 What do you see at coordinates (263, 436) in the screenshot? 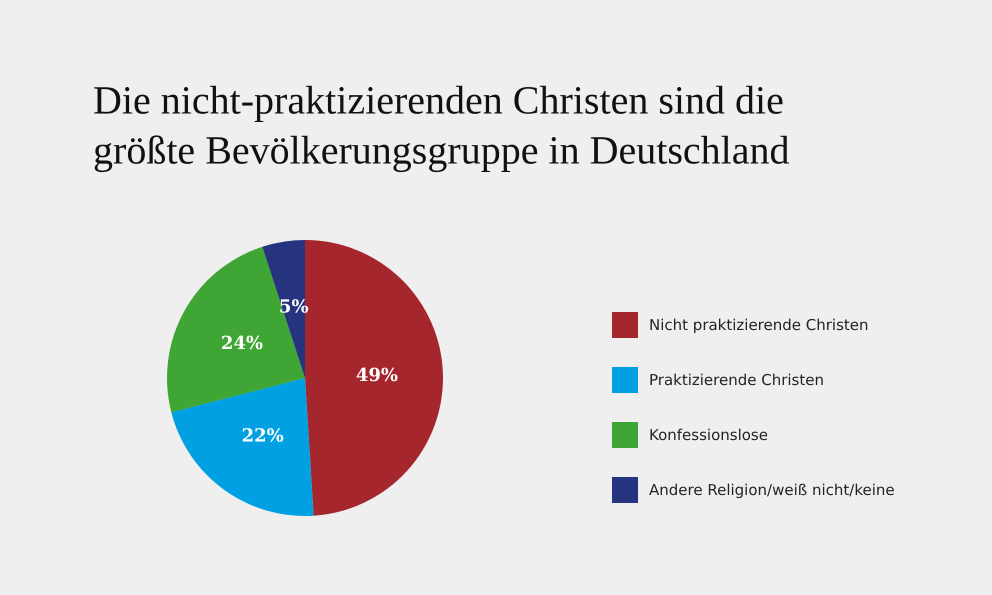
I see `data-label: 22%` at bounding box center [263, 436].